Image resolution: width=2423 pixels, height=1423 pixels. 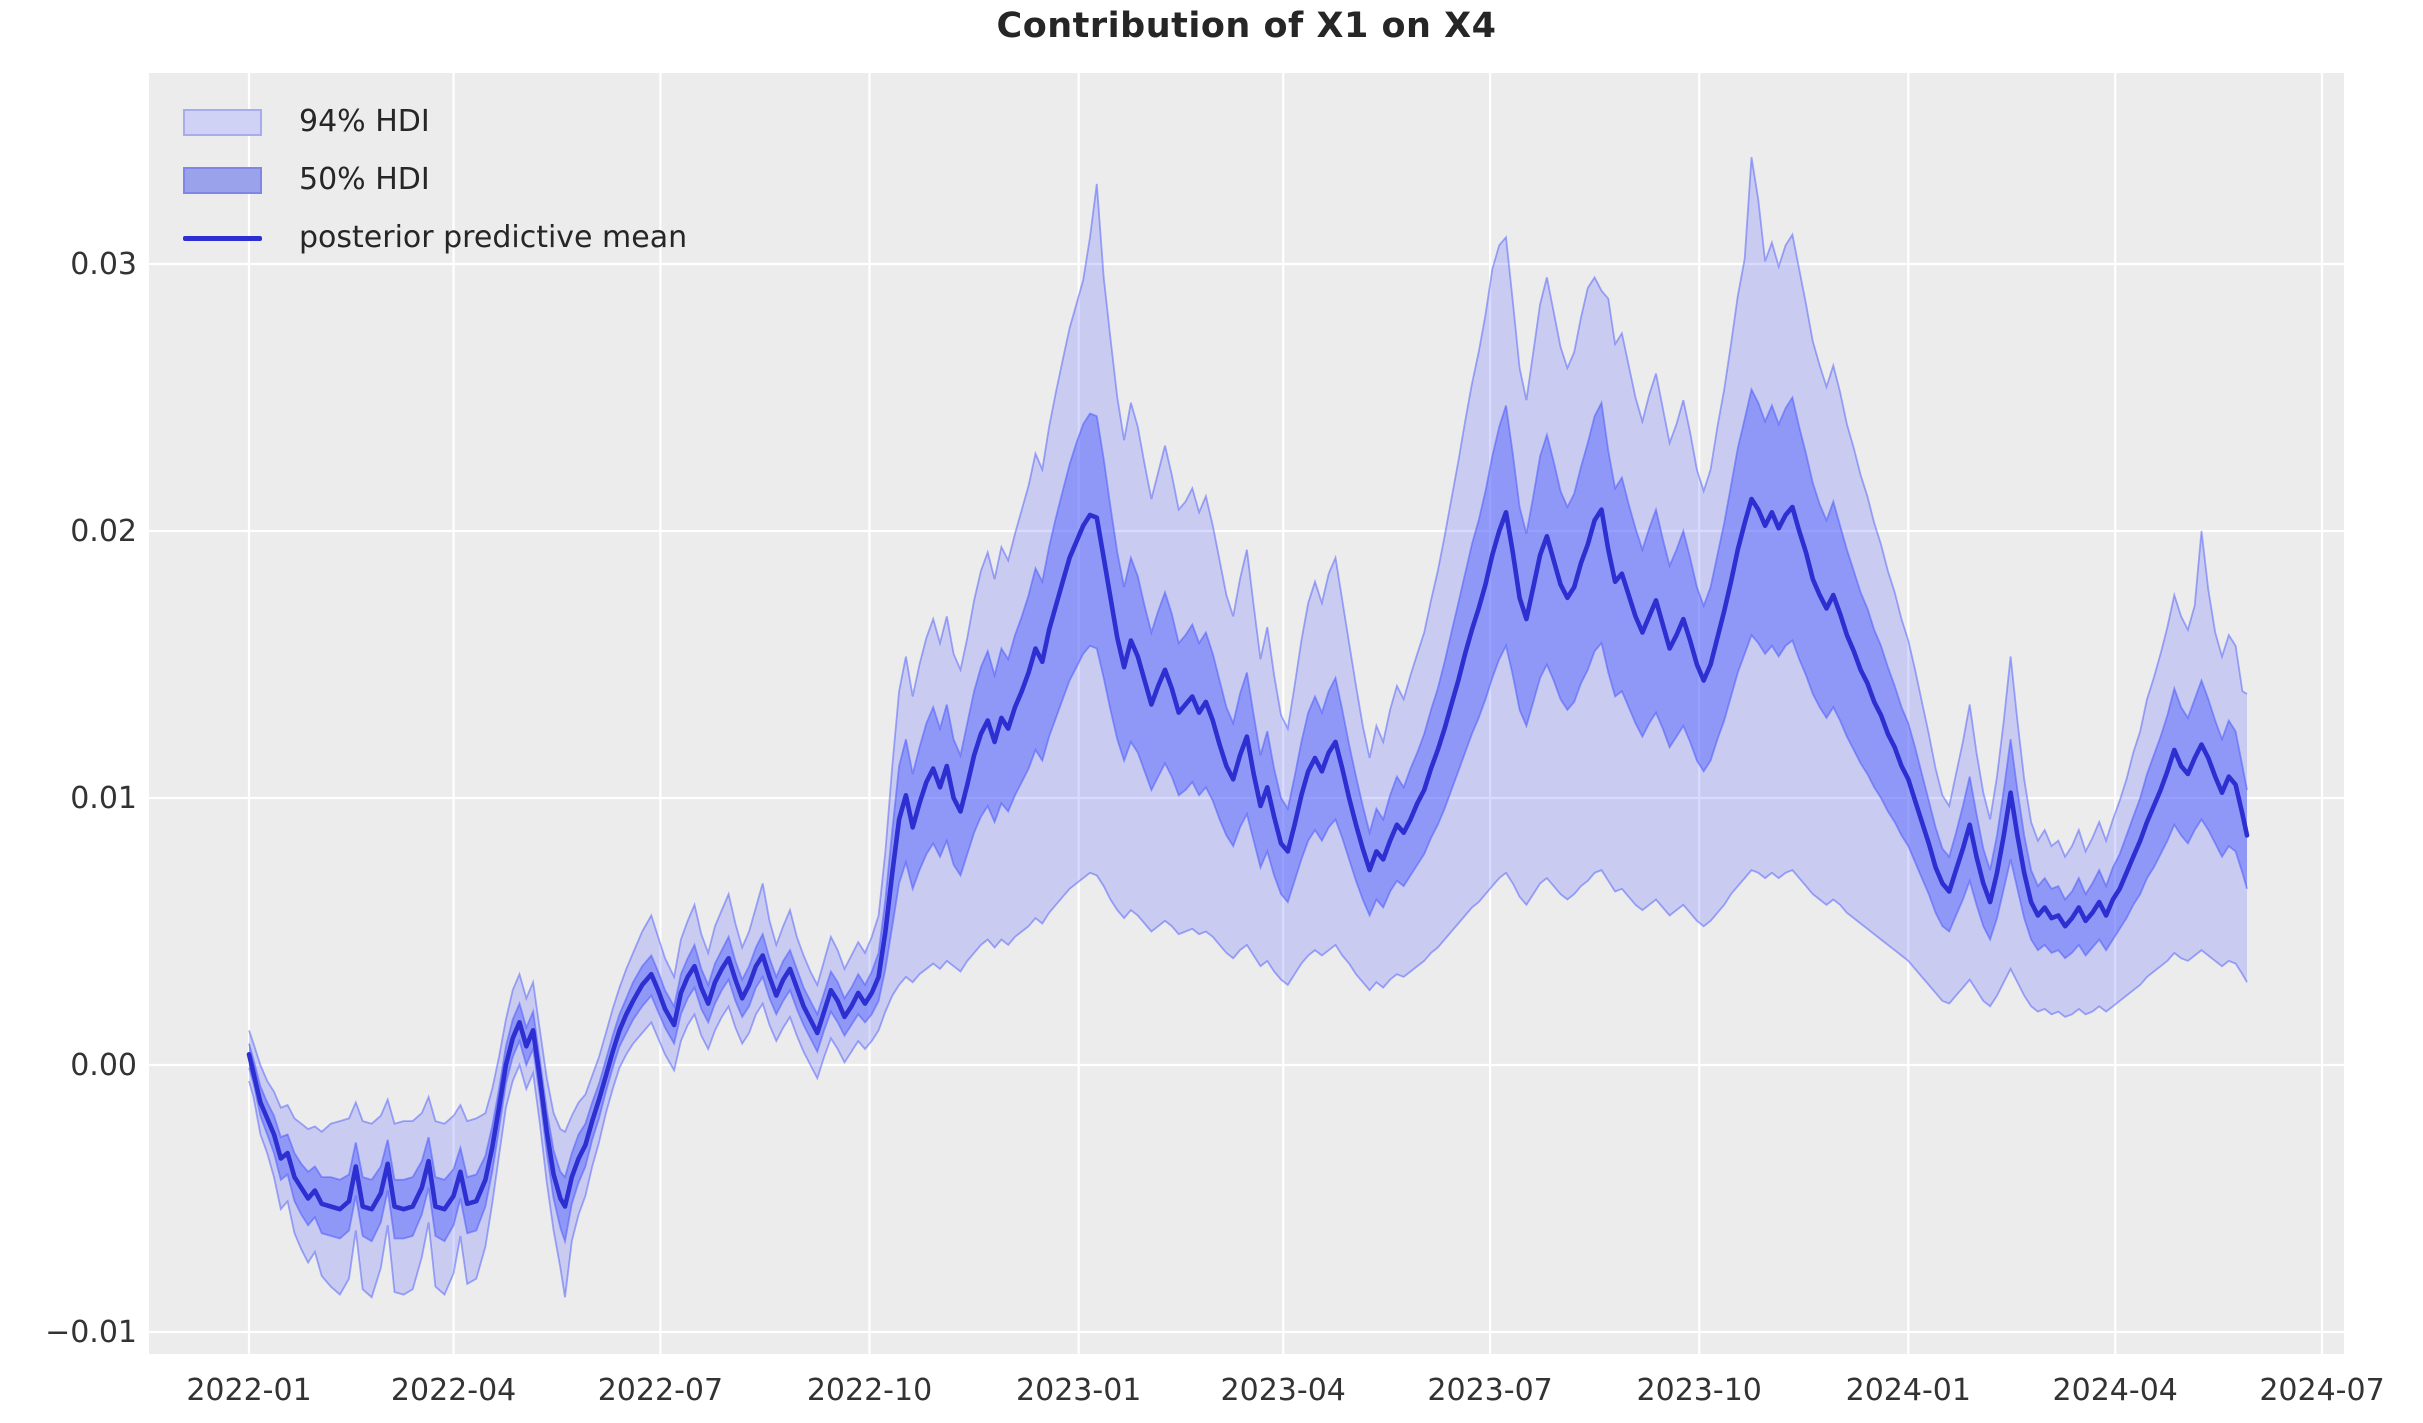 I want to click on x-tick-label: 2024-01, so click(x=1908, y=1390).